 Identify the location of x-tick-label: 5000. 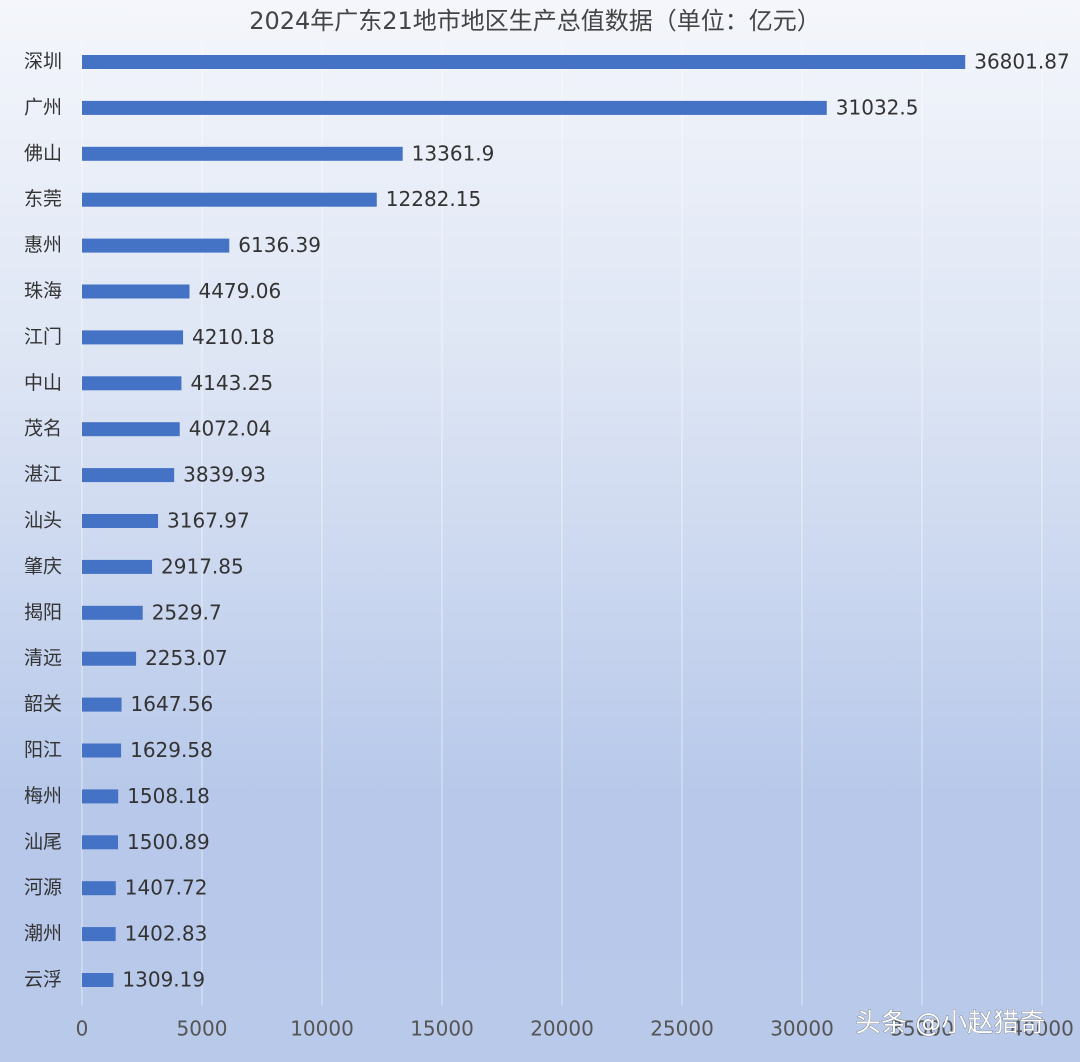
(202, 1029).